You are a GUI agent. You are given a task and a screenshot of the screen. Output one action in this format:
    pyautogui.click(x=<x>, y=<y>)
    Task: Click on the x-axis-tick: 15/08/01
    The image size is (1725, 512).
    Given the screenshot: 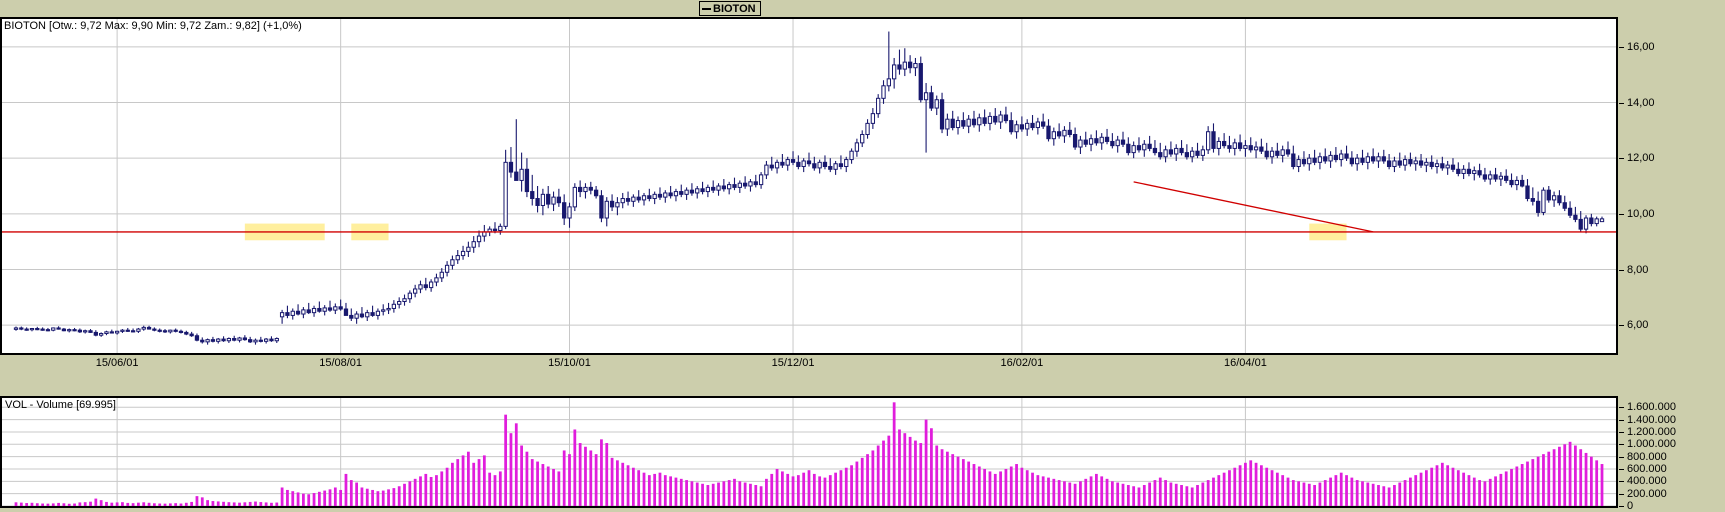 What is the action you would take?
    pyautogui.click(x=341, y=363)
    